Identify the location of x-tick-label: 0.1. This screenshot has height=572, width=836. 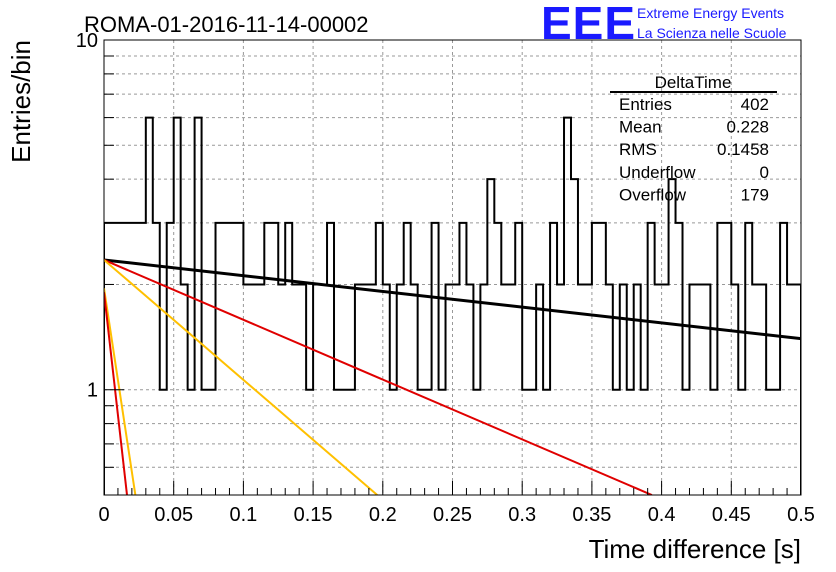
(243, 515).